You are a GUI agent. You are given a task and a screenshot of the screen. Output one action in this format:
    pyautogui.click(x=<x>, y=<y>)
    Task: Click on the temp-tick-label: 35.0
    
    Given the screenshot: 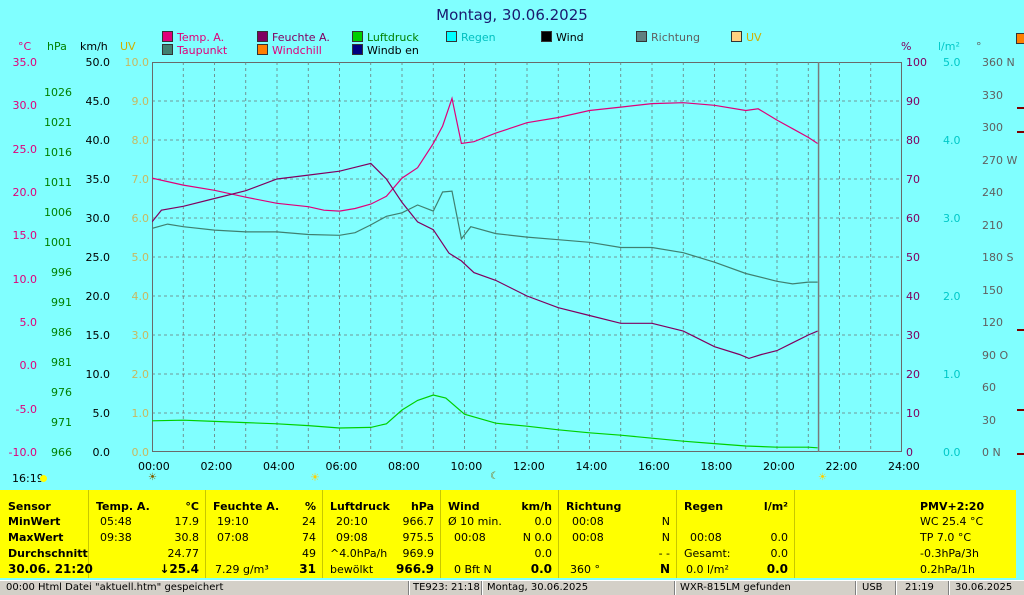 What is the action you would take?
    pyautogui.click(x=25, y=62)
    